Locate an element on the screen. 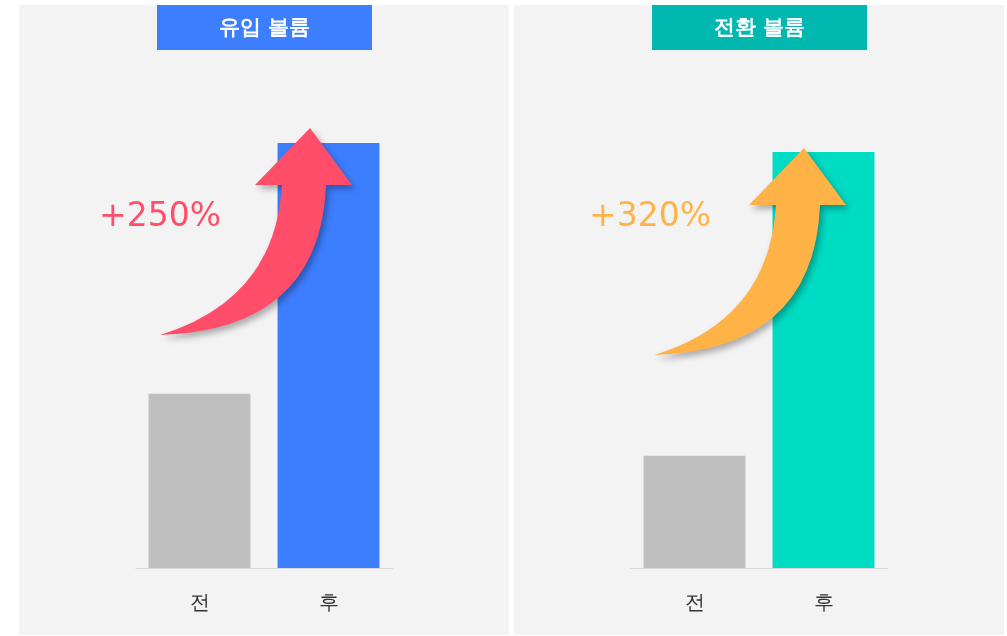 The image size is (1007, 636). annotation: +250% is located at coordinates (160, 214).